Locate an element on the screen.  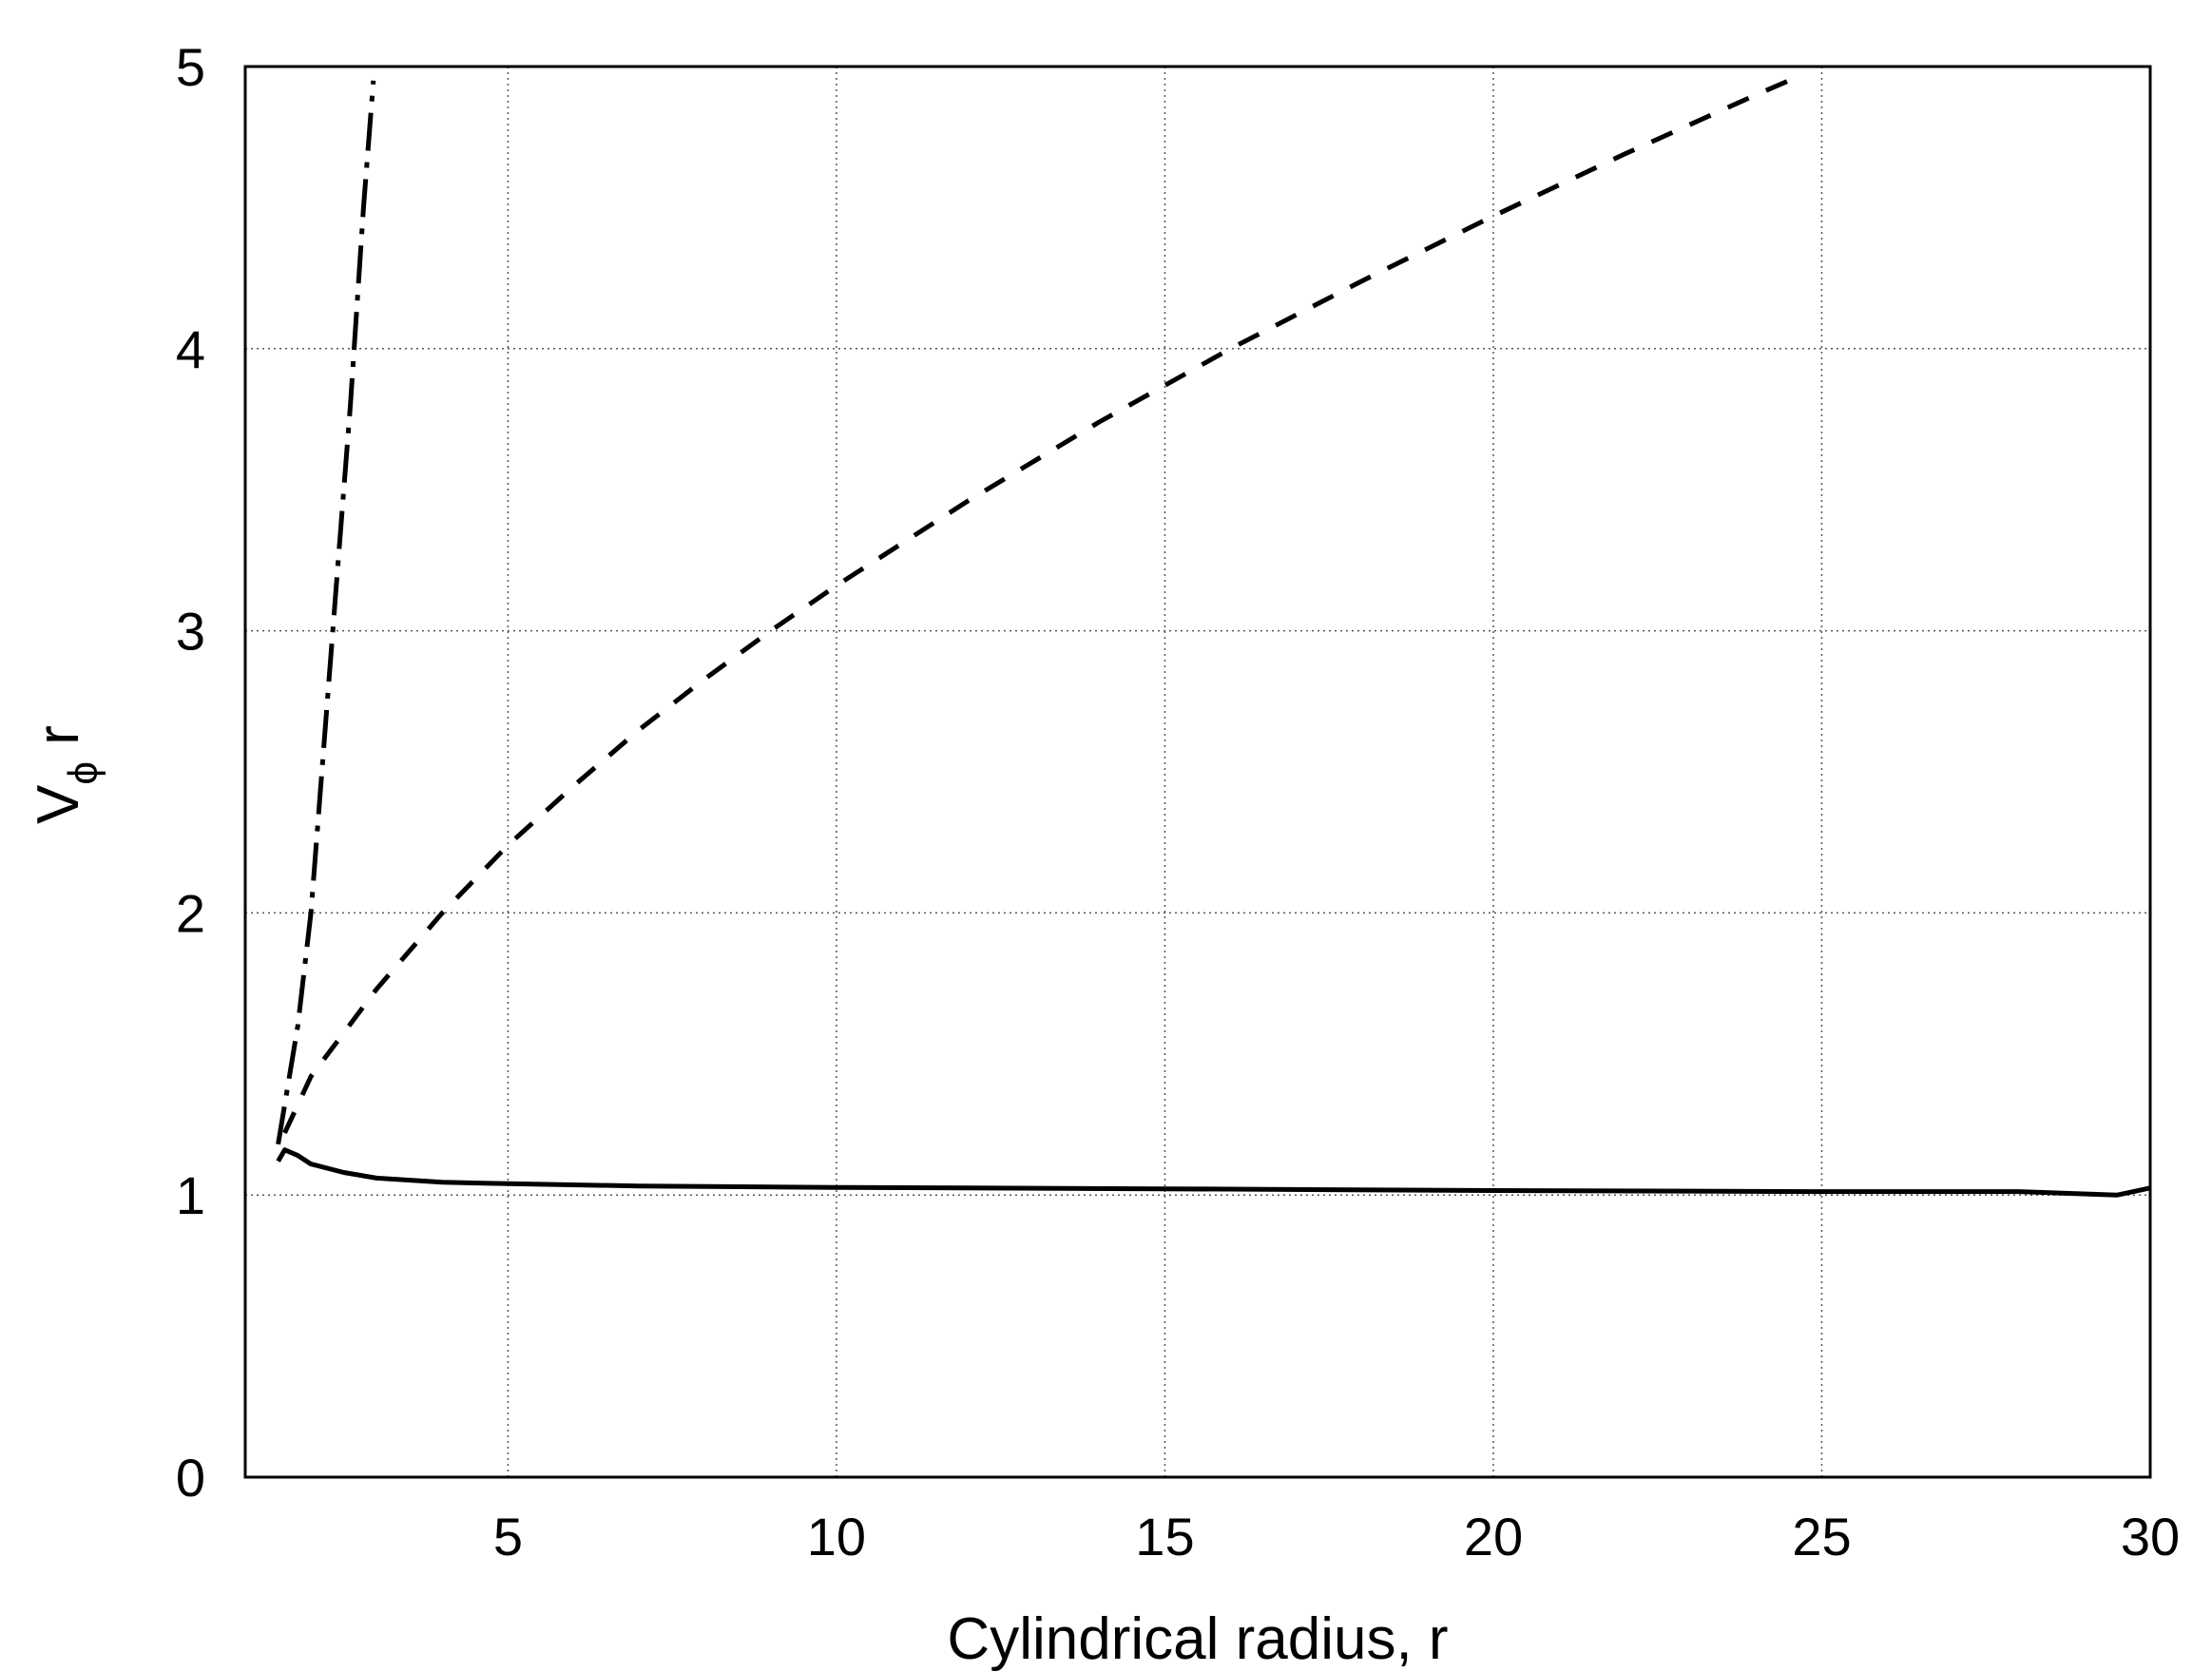
y-axis-title: Vϕ r is located at coordinates (66, 774).